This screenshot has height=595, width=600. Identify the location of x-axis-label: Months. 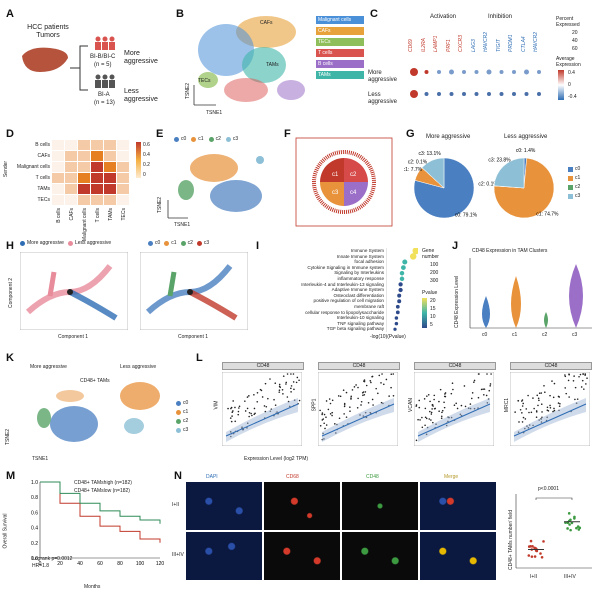
(92, 587).